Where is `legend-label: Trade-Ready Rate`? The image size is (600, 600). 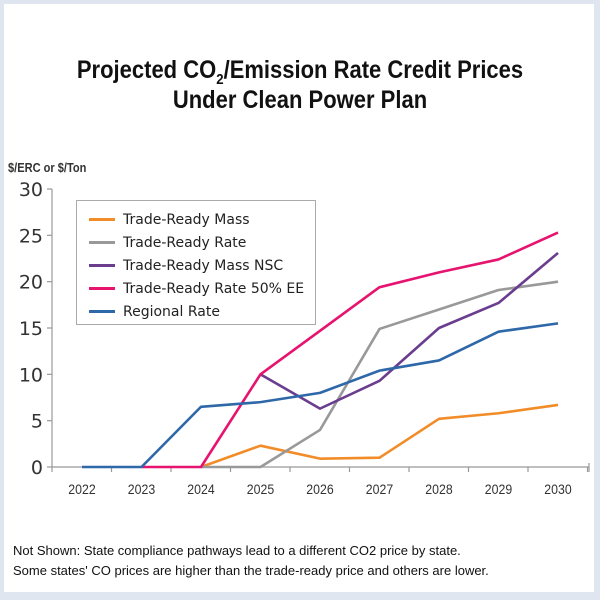 legend-label: Trade-Ready Rate is located at coordinates (185, 242).